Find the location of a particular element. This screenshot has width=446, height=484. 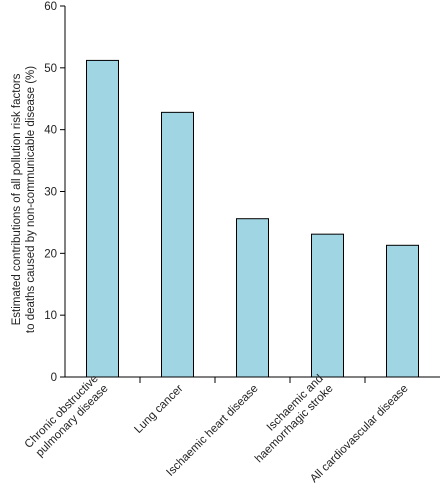

x-tick-label: Lung cancer is located at coordinates (158, 409).